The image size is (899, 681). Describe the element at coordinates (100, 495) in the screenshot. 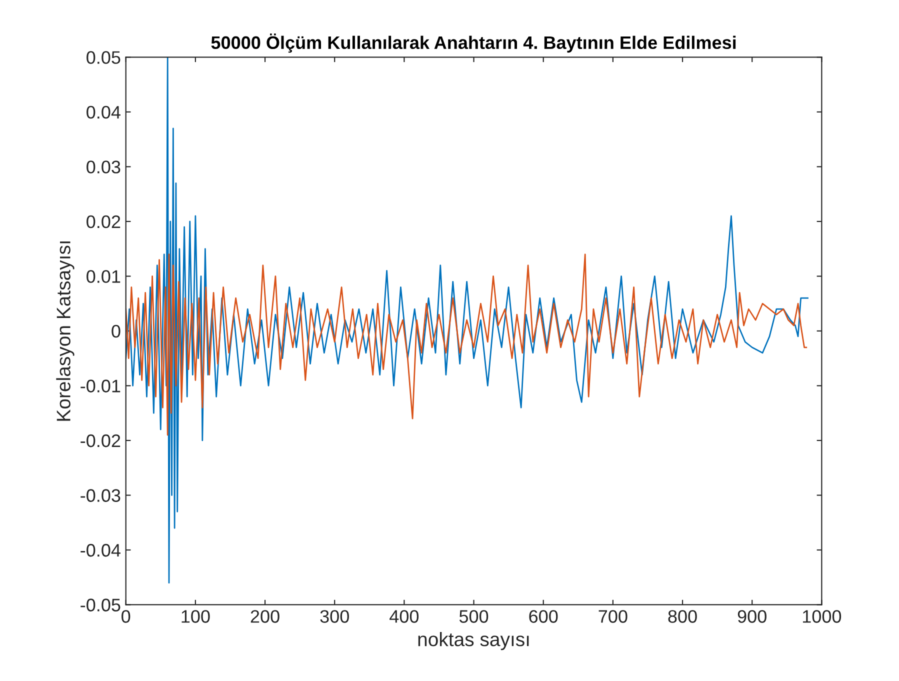

I see `y-tick-label: -0.03` at that location.